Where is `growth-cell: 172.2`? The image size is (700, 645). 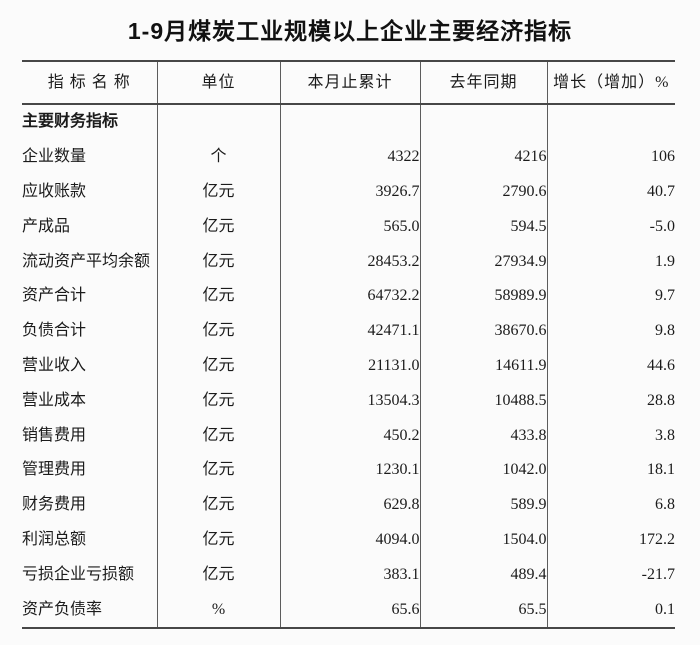
growth-cell: 172.2 is located at coordinates (610, 540).